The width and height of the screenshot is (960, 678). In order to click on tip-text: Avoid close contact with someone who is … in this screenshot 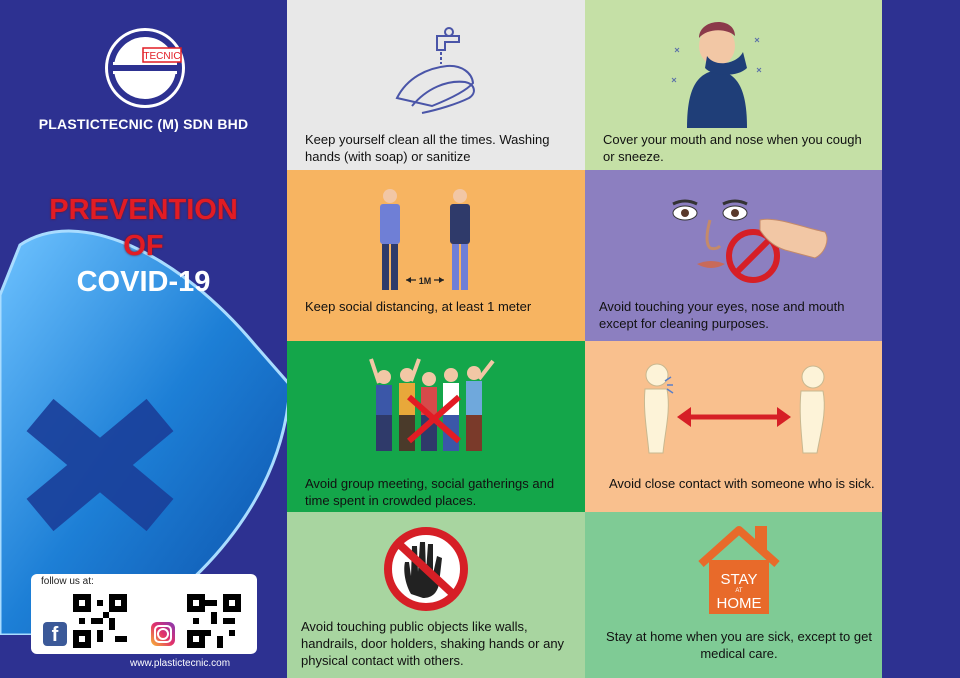, I will do `click(742, 483)`.